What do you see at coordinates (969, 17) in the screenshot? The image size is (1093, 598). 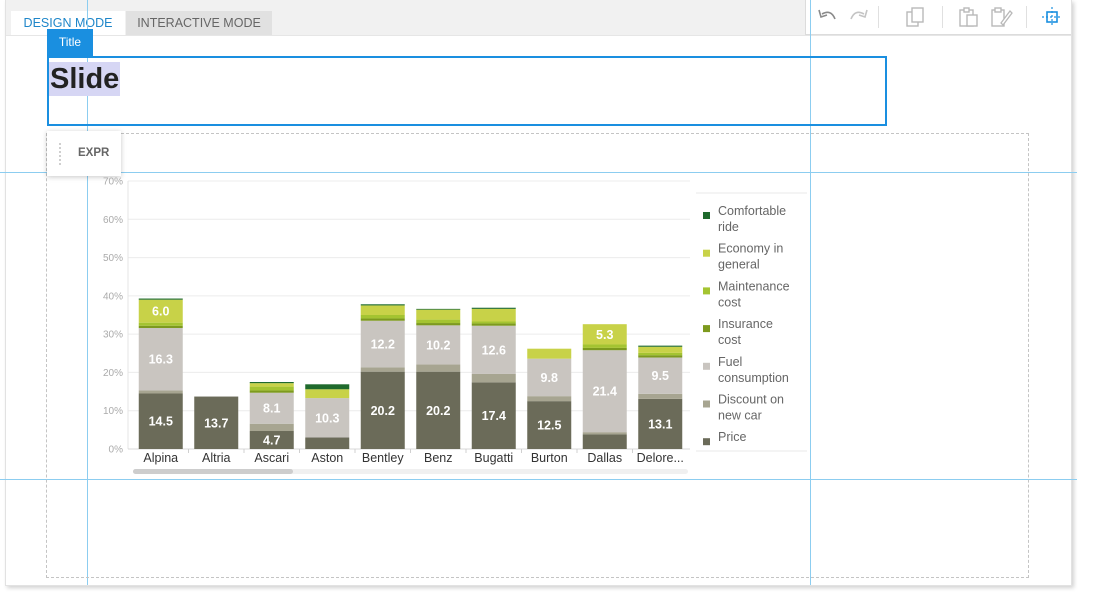 I see `paste-icon` at bounding box center [969, 17].